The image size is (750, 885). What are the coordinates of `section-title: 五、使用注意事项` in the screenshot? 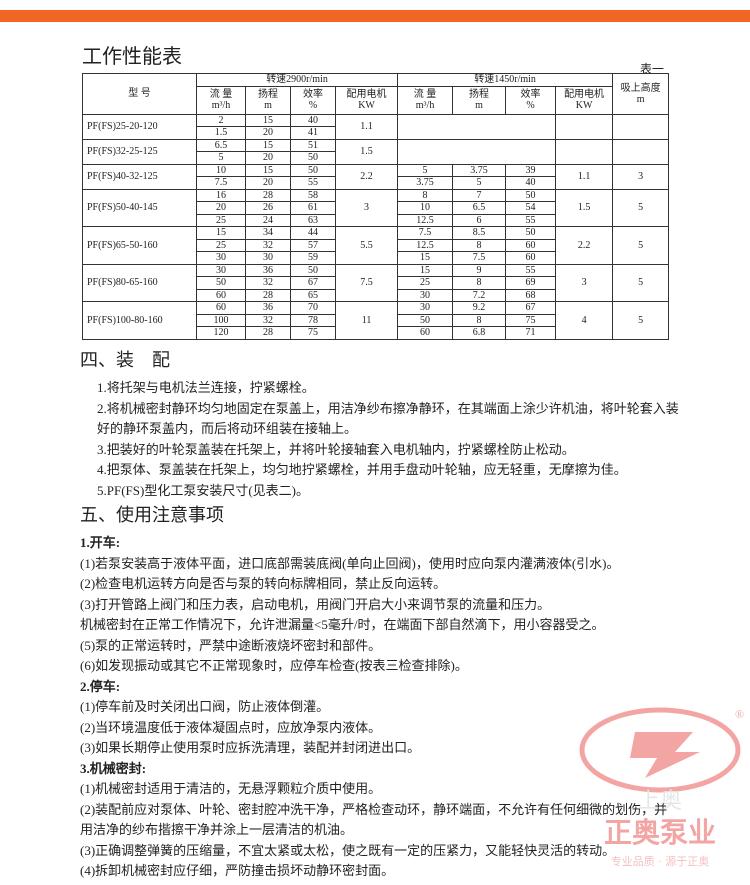 It's located at (152, 515).